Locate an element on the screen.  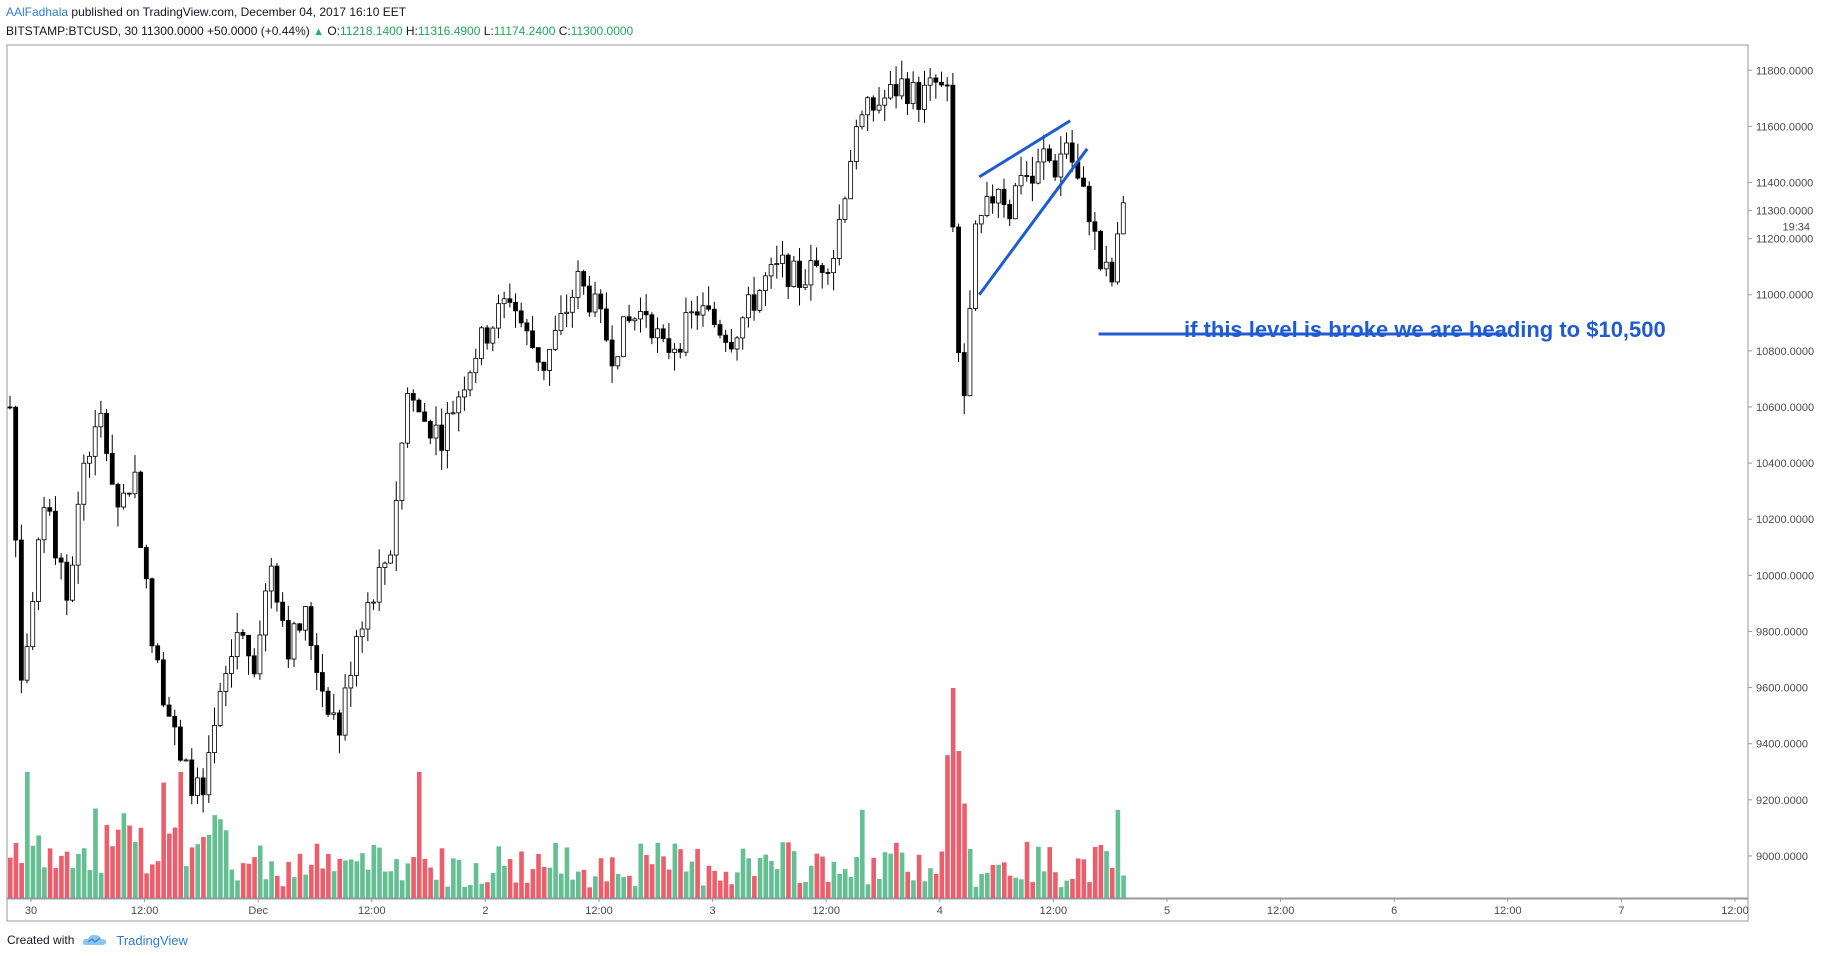
tradingview-brand: TradingView is located at coordinates (152, 940).